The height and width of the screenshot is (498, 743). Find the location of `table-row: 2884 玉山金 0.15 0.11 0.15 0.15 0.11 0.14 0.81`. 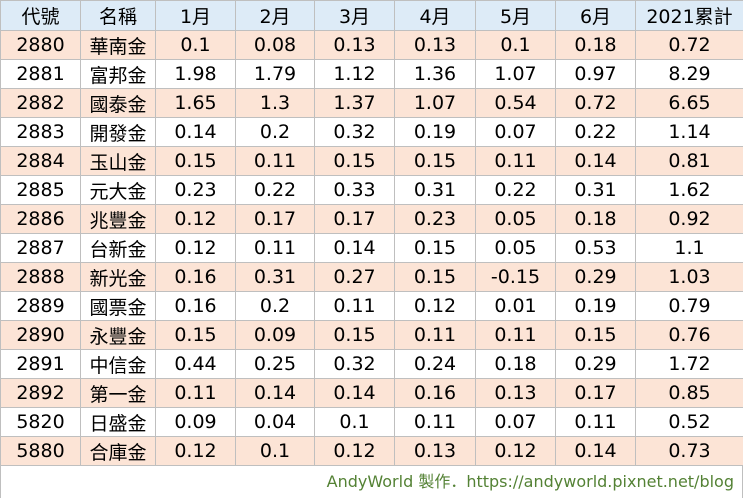

table-row: 2884 玉山金 0.15 0.11 0.15 0.15 0.11 0.14 0.81 is located at coordinates (371, 161).